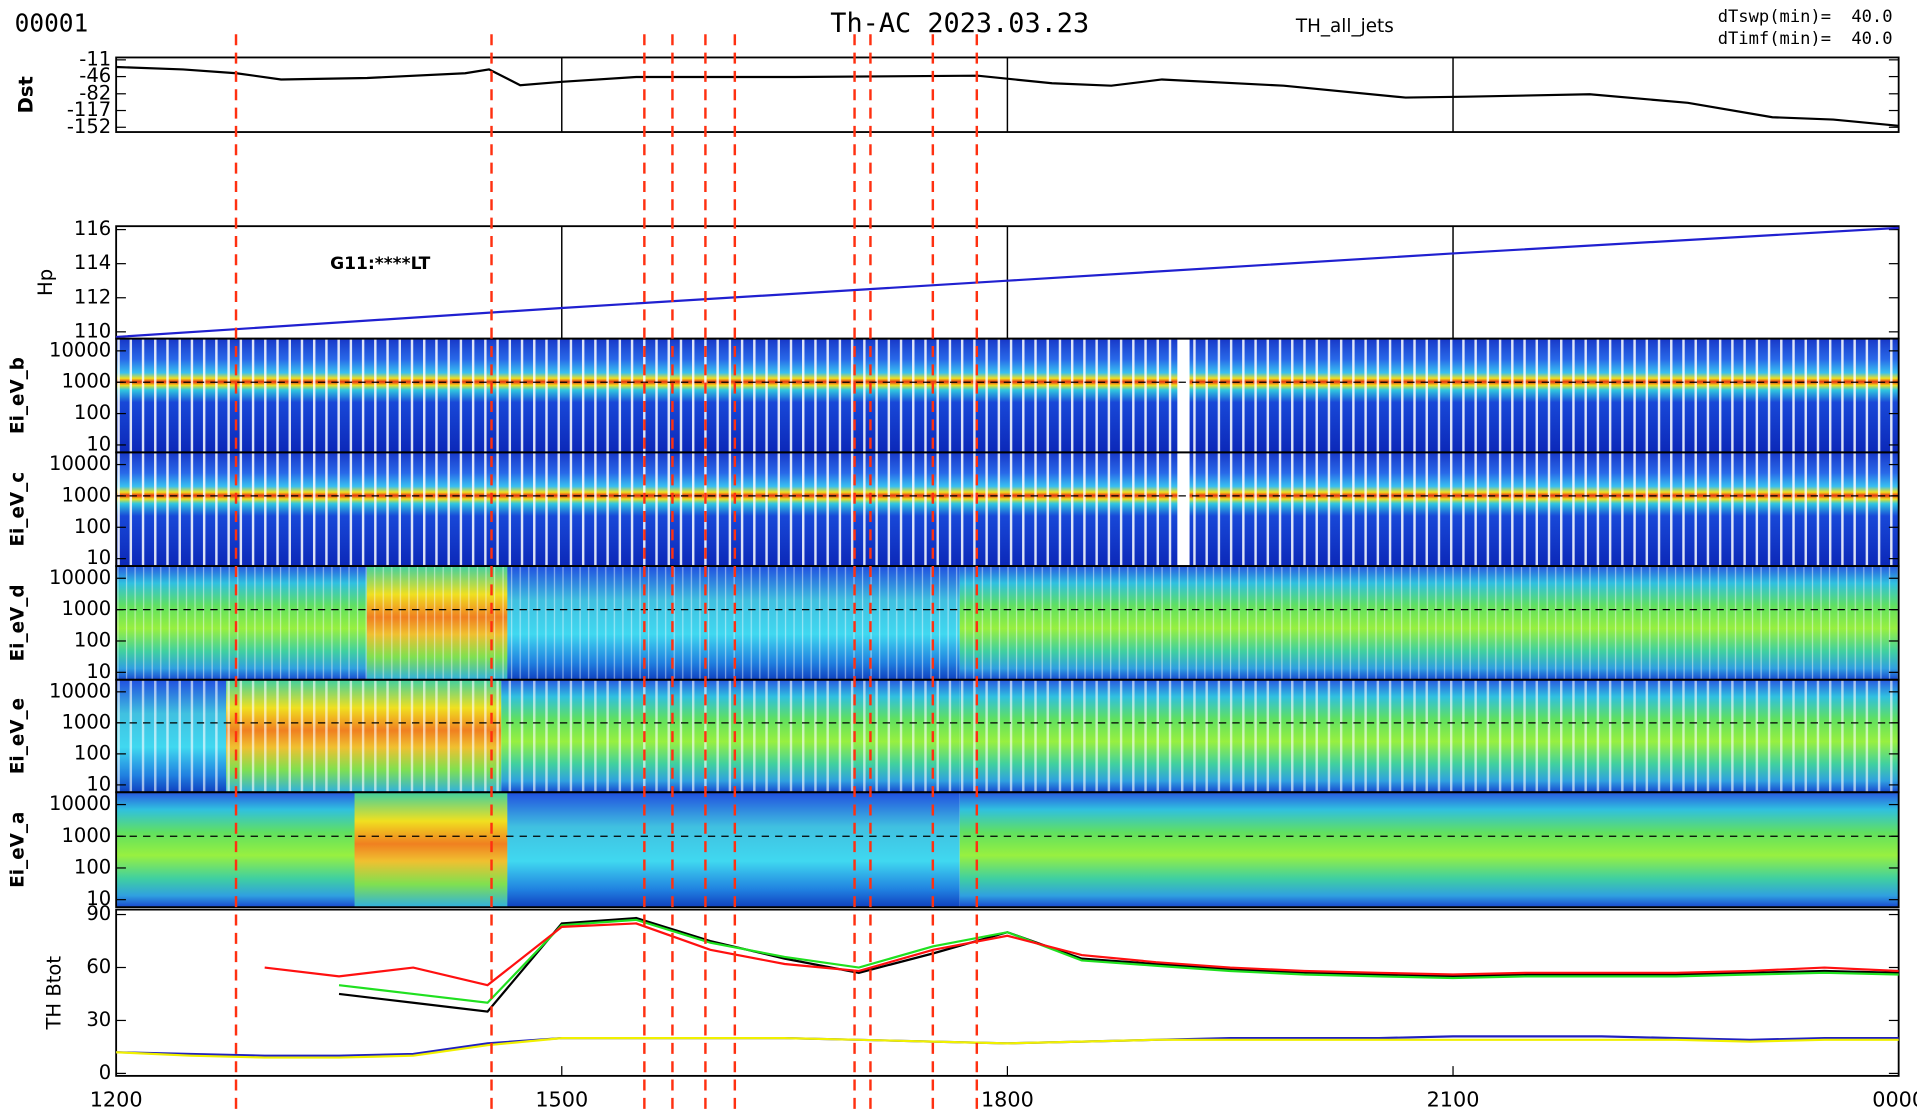  I want to click on record-id: 00001, so click(52, 22).